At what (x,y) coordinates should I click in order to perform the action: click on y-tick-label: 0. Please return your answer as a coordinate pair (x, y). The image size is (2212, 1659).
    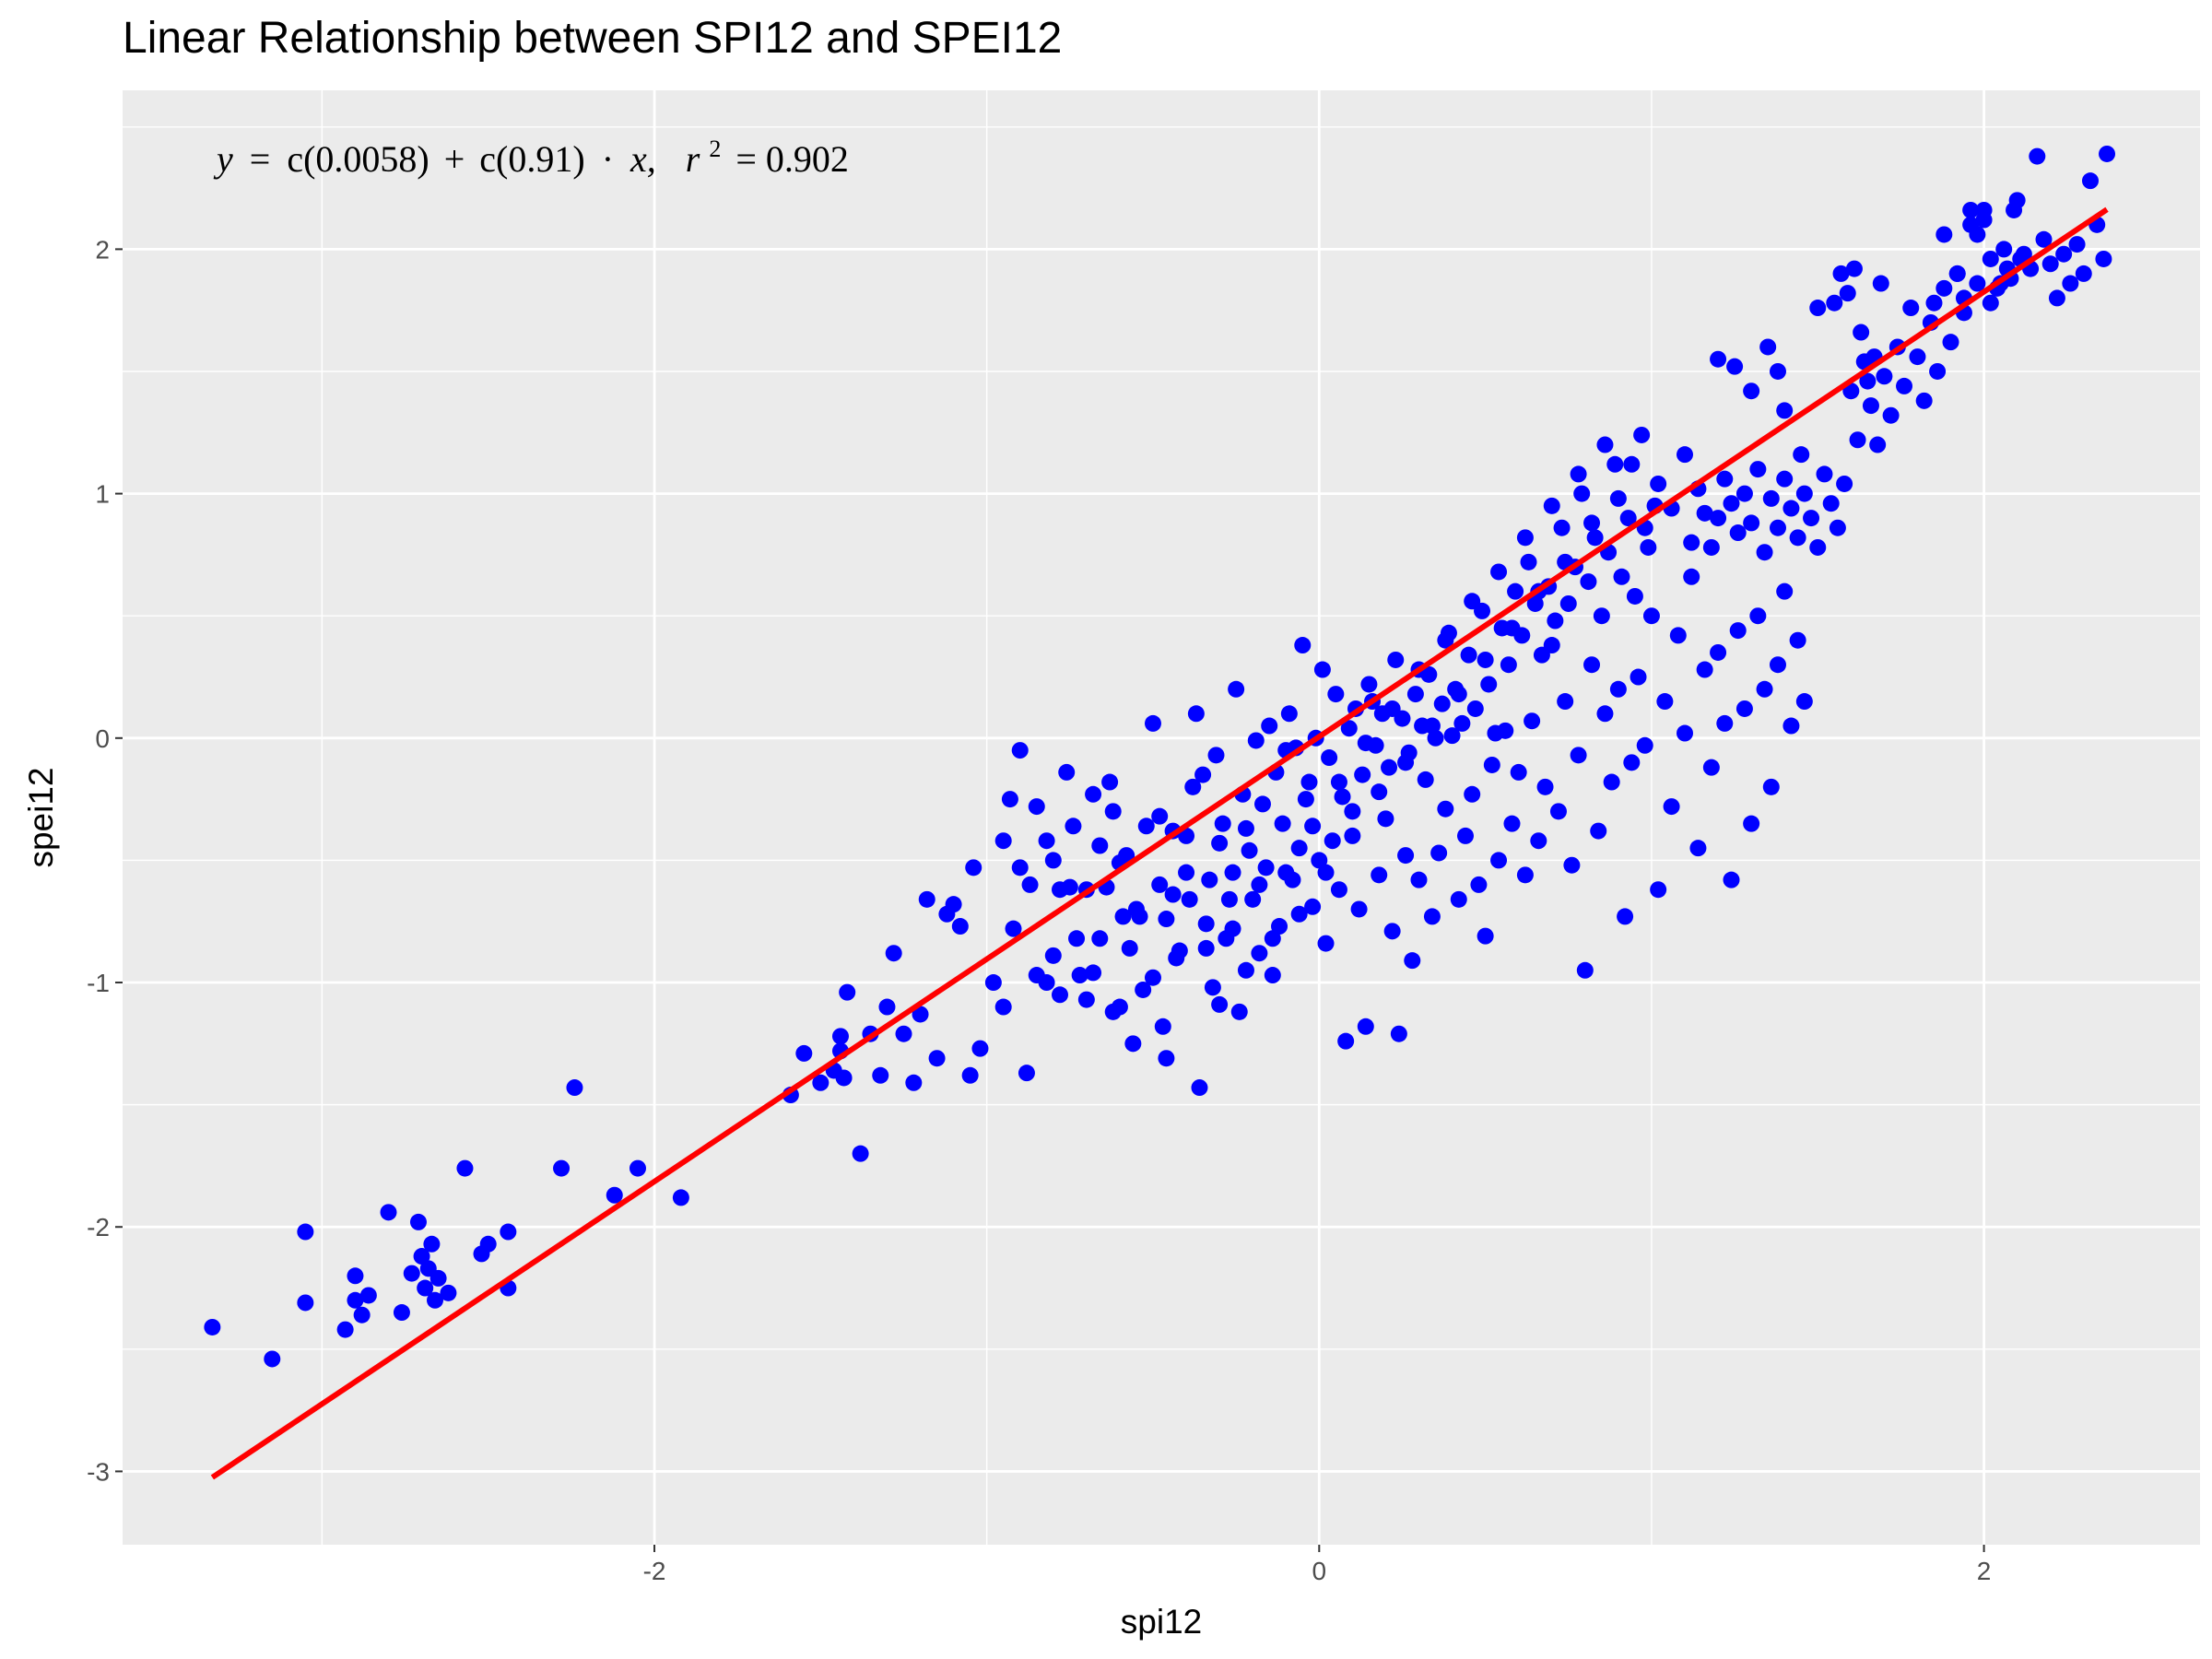
    Looking at the image, I should click on (102, 738).